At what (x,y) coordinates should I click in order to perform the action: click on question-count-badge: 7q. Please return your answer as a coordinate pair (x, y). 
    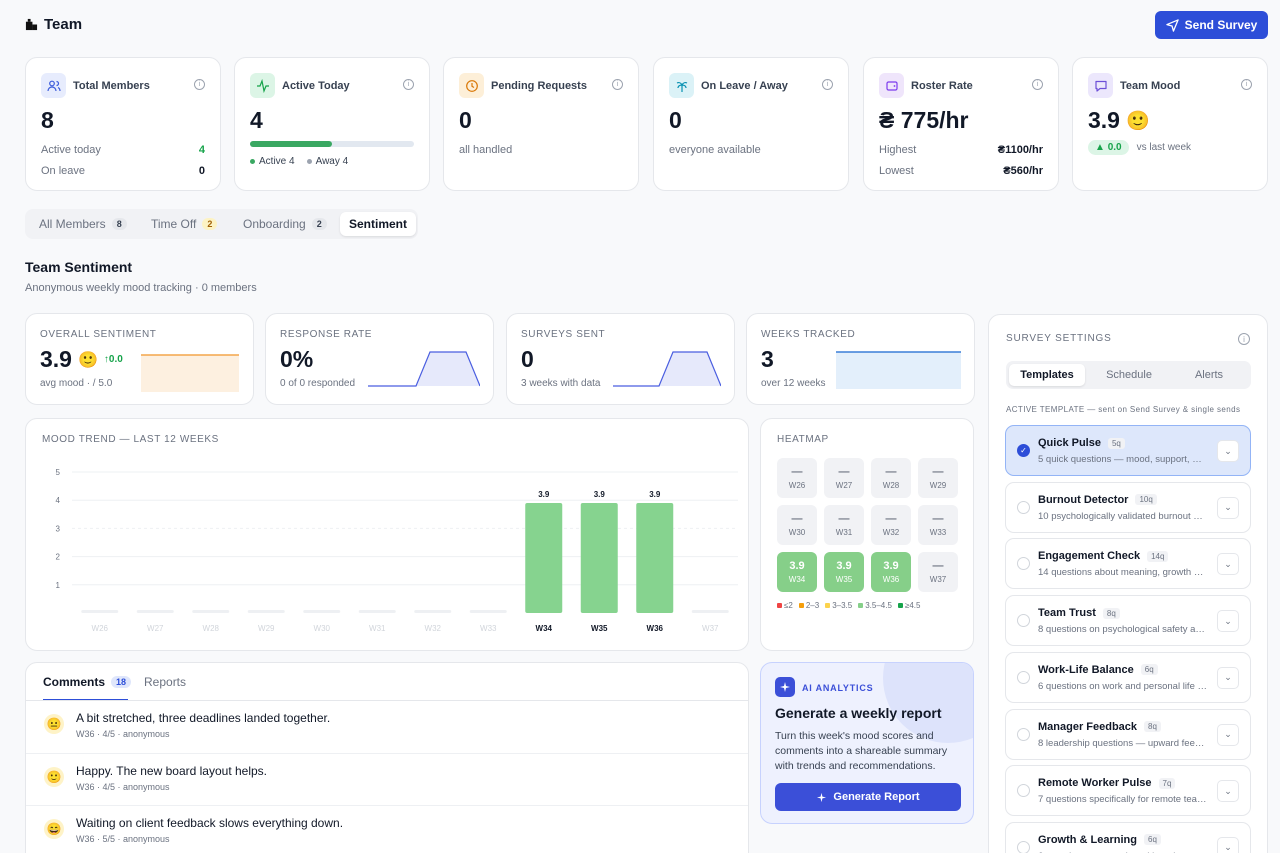
    Looking at the image, I should click on (1167, 783).